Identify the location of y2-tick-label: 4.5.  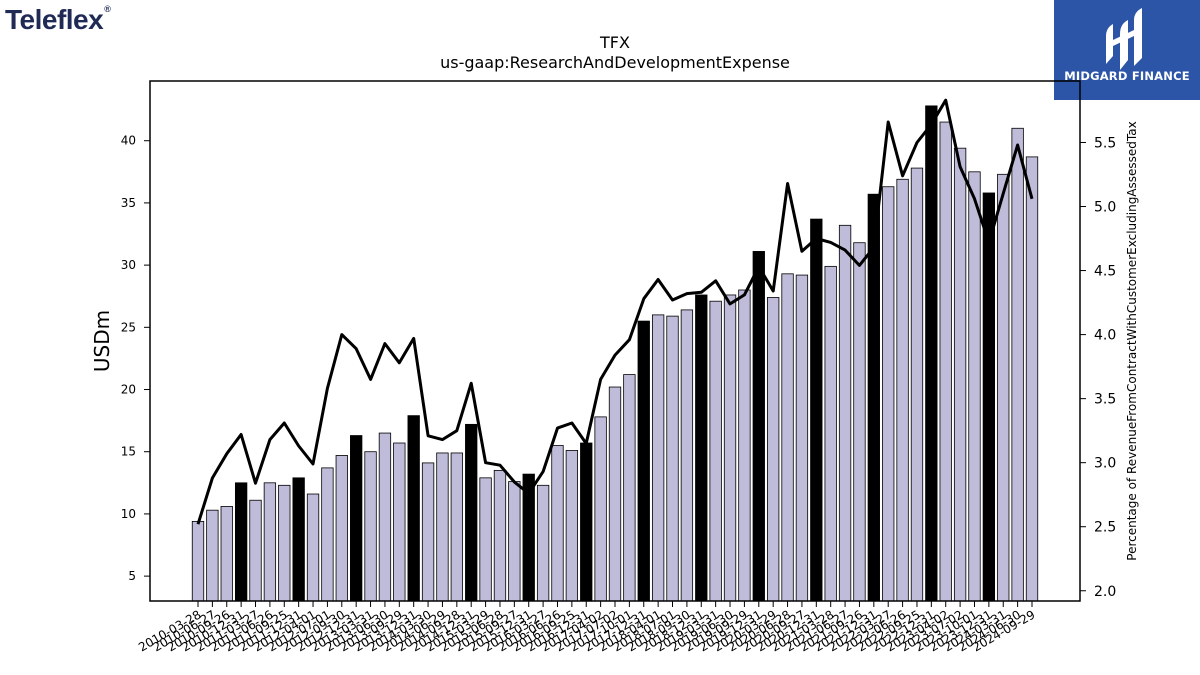
(1105, 272).